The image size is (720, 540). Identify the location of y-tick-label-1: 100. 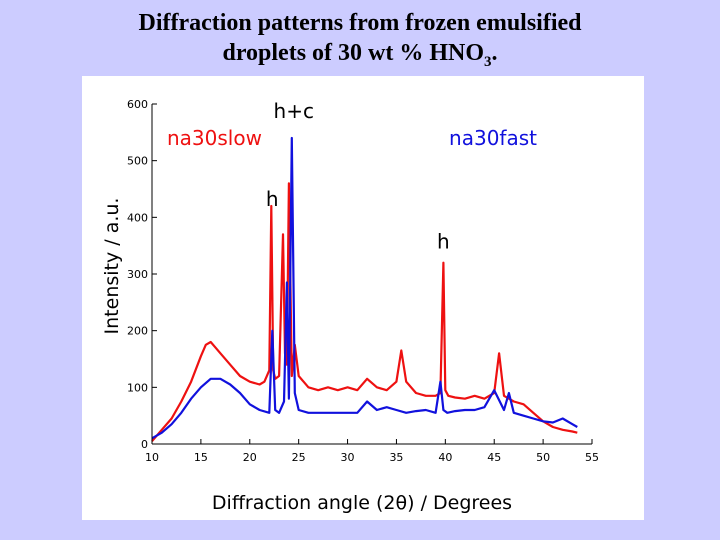
(137, 387).